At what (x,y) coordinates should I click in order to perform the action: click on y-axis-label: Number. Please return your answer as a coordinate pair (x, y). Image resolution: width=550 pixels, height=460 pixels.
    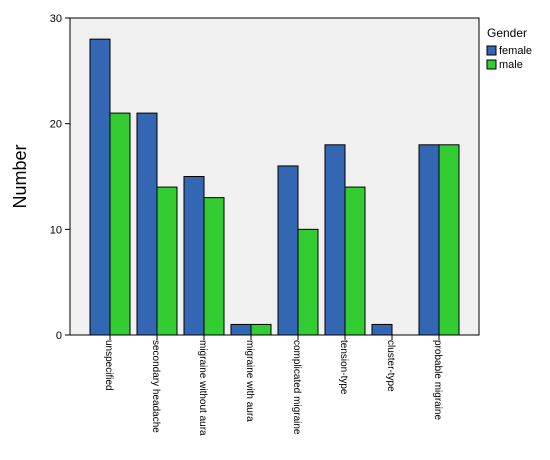
    Looking at the image, I should click on (20, 176).